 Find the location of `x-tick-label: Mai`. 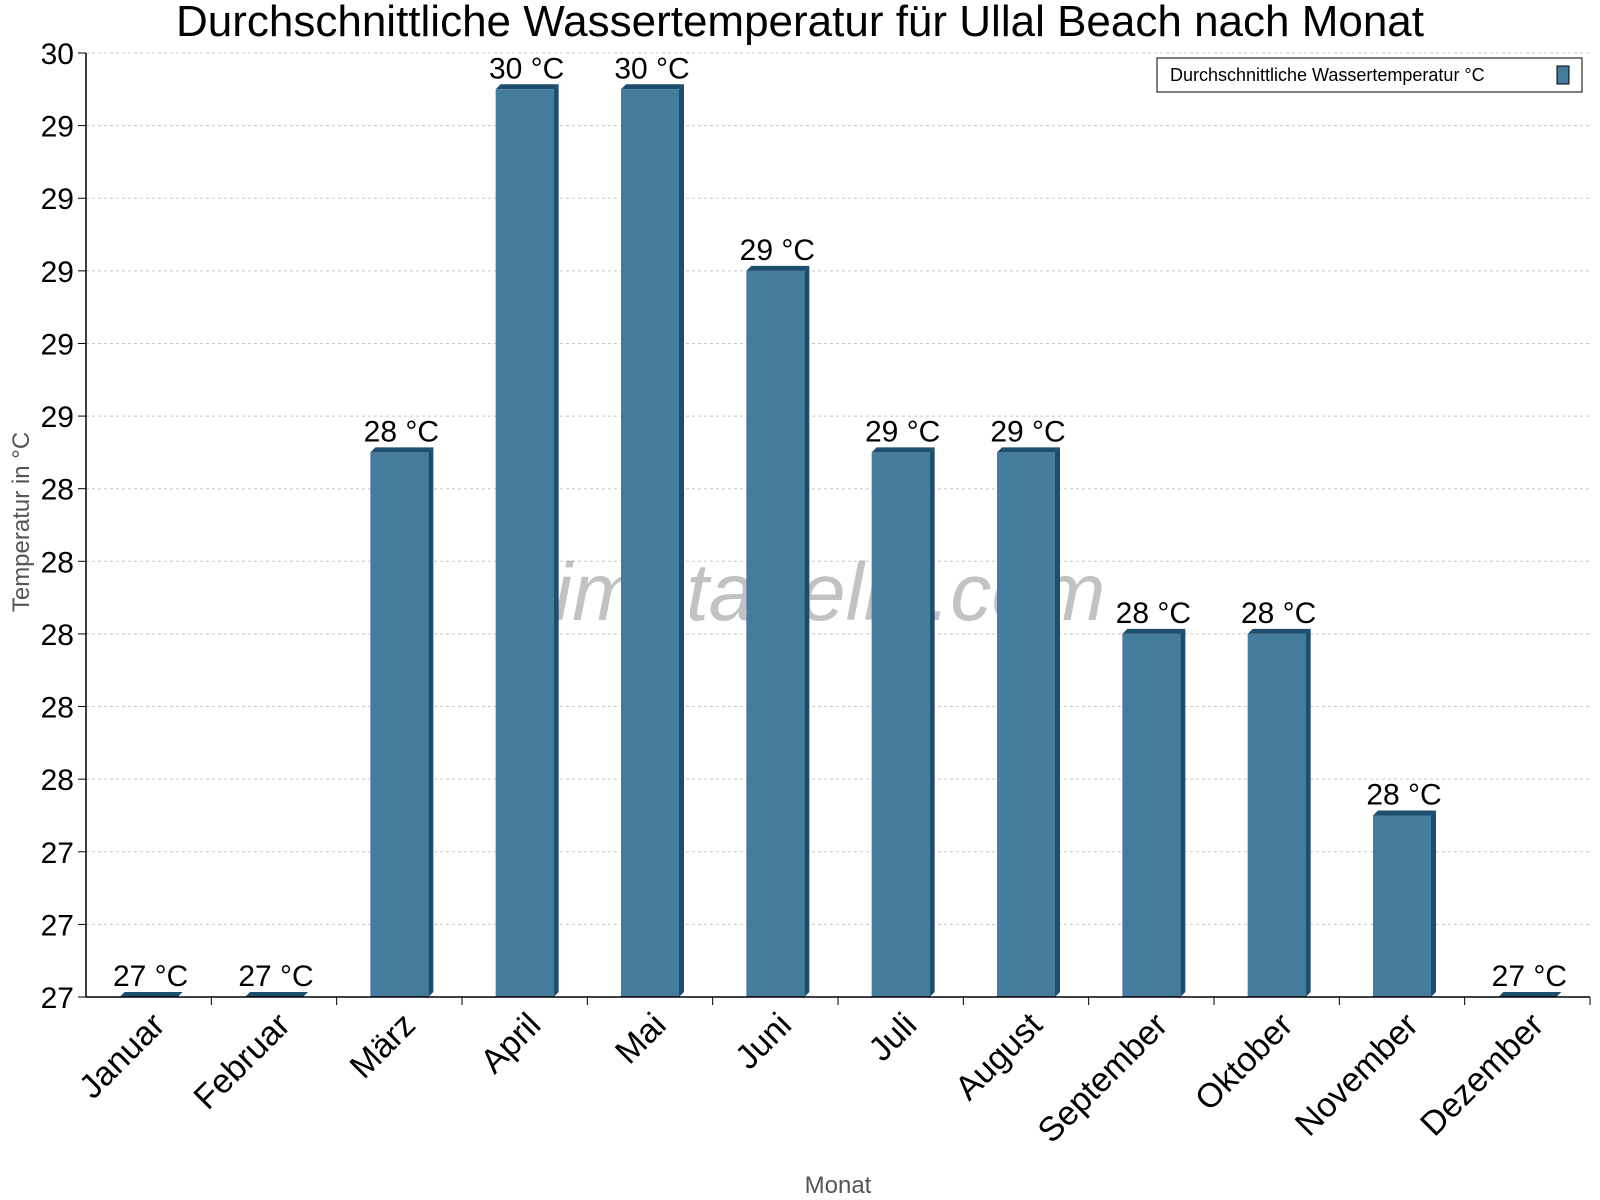

x-tick-label: Mai is located at coordinates (641, 1039).